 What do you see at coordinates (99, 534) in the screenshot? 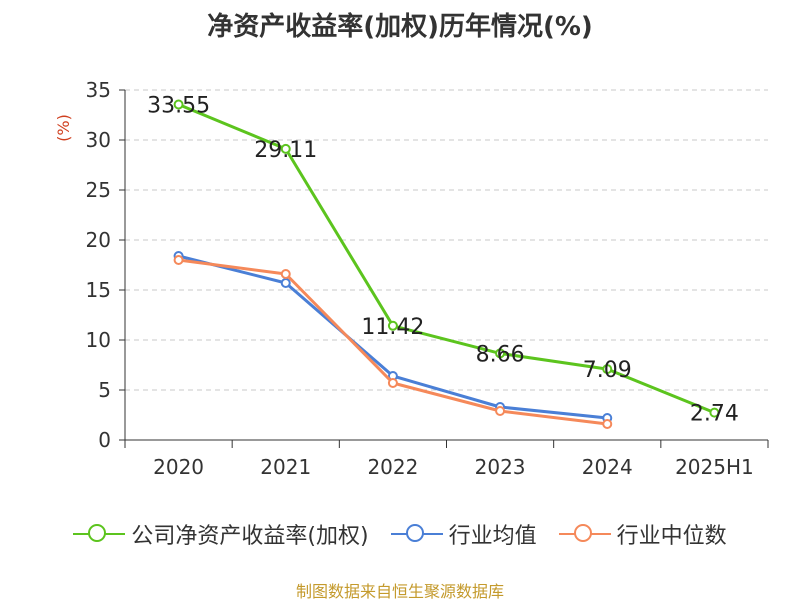
I see `legend-swatch-company-roe` at bounding box center [99, 534].